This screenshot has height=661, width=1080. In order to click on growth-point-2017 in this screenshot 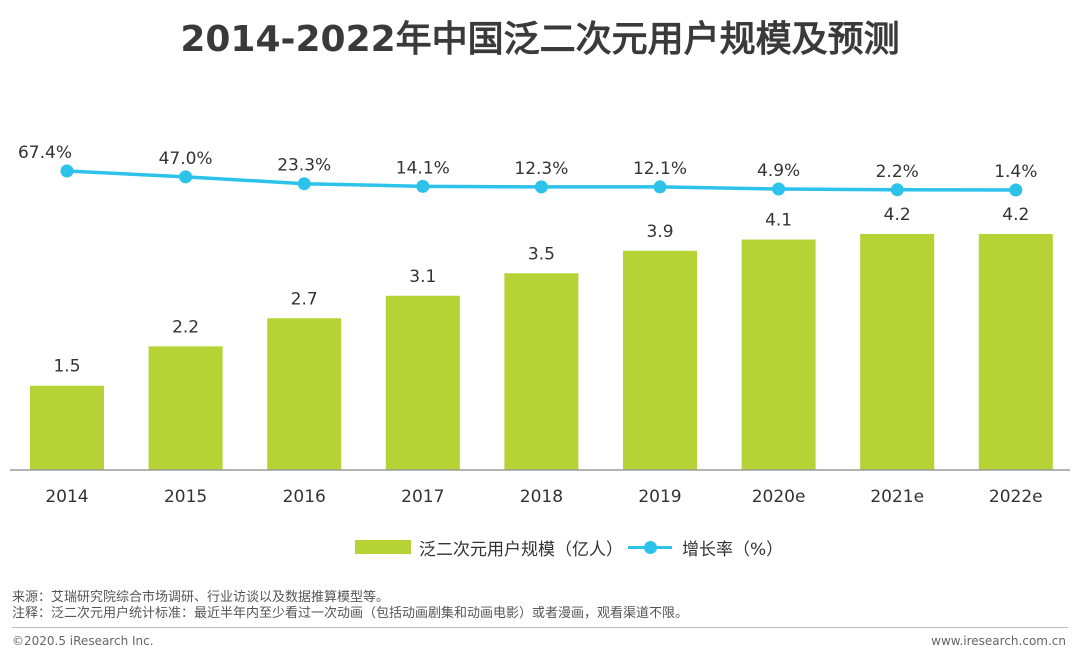, I will do `click(423, 186)`.